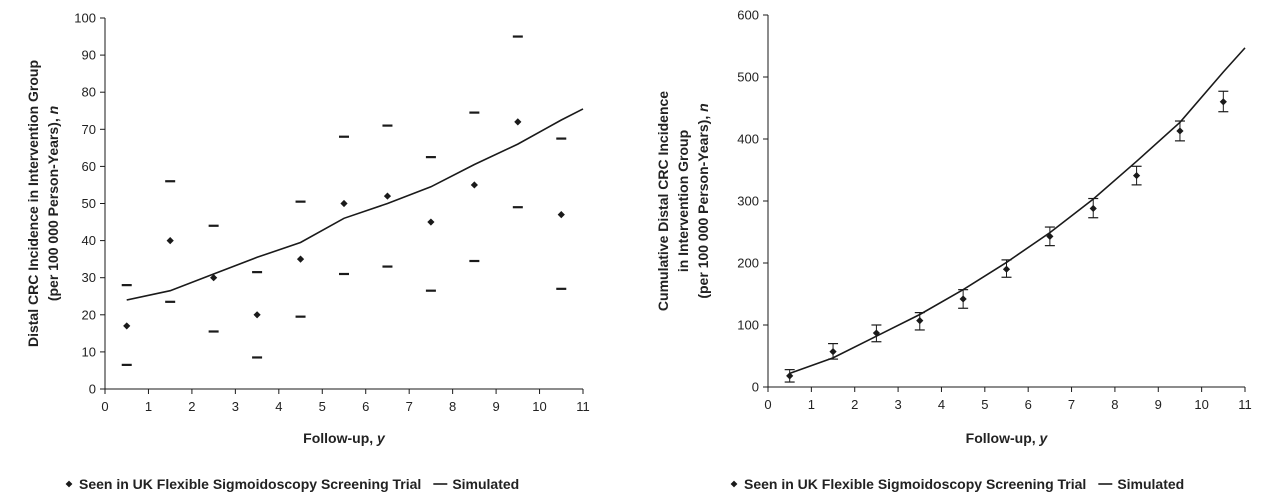  What do you see at coordinates (663, 201) in the screenshot?
I see `y-axis-title-line: Cumulative Distal CRC Incidence` at bounding box center [663, 201].